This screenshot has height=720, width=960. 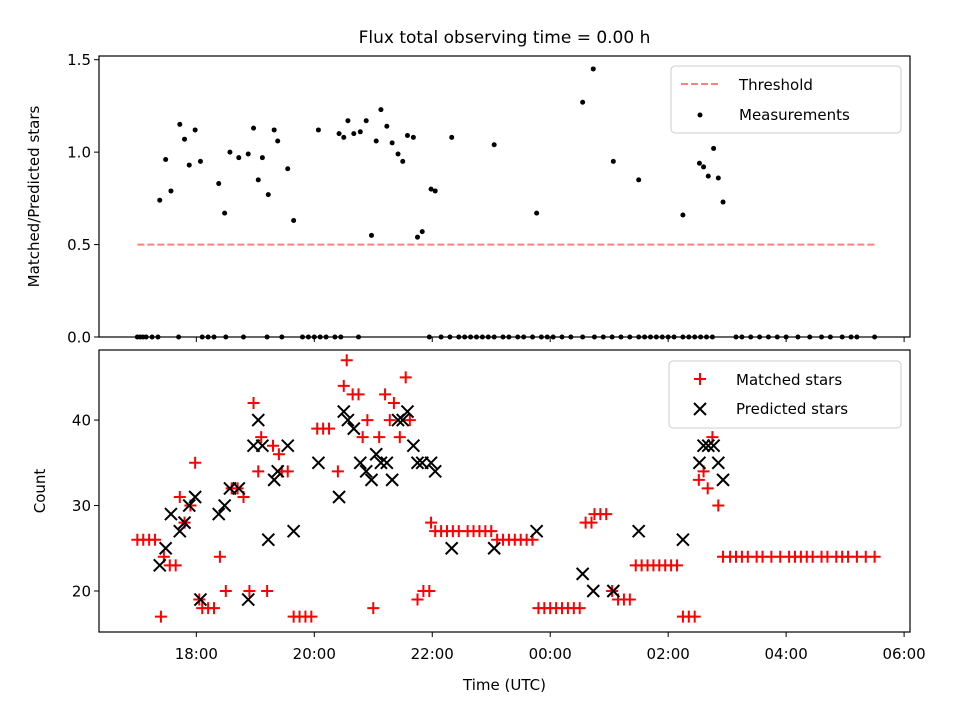 What do you see at coordinates (79, 153) in the screenshot?
I see `ratio-y-tick-label: 1.0` at bounding box center [79, 153].